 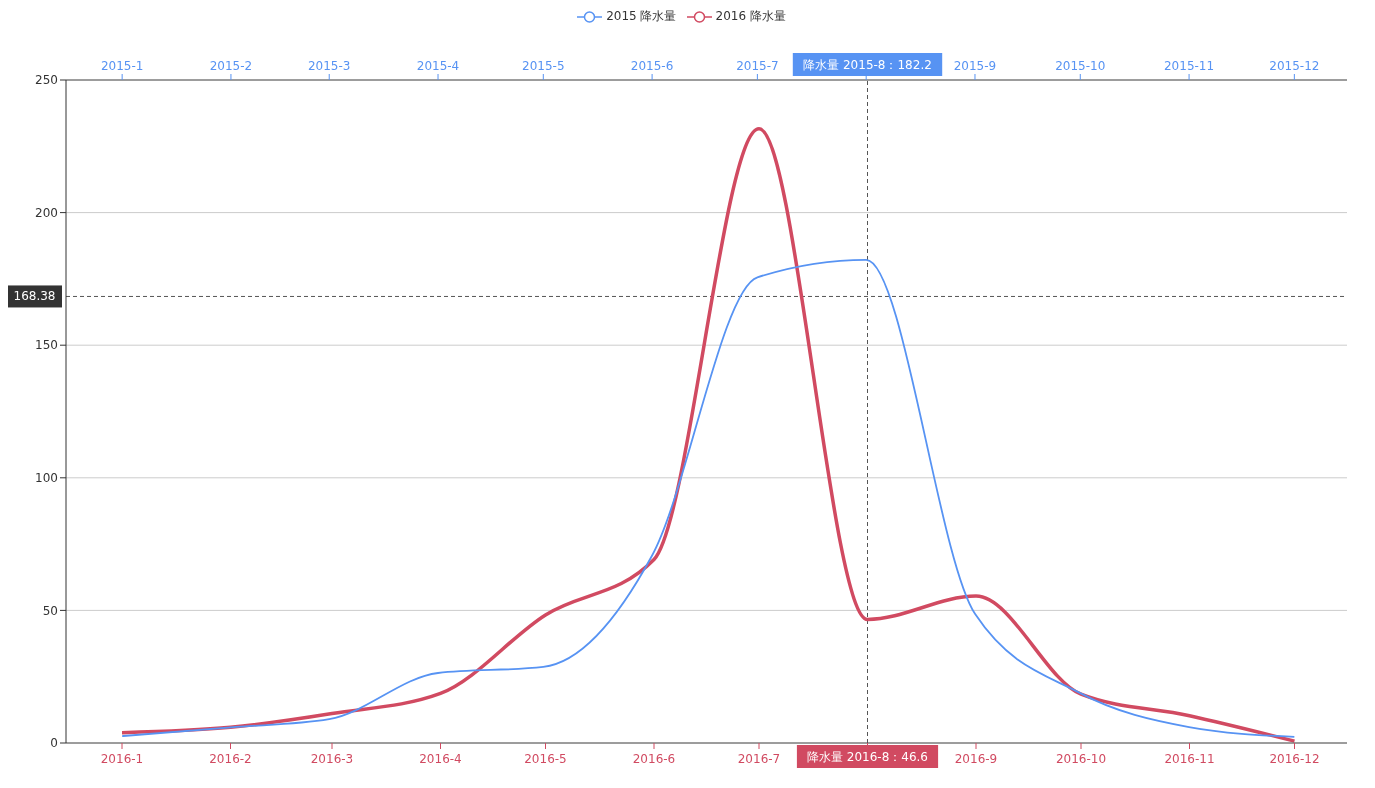 I want to click on x2-tick-label: 2015-5, so click(x=543, y=66).